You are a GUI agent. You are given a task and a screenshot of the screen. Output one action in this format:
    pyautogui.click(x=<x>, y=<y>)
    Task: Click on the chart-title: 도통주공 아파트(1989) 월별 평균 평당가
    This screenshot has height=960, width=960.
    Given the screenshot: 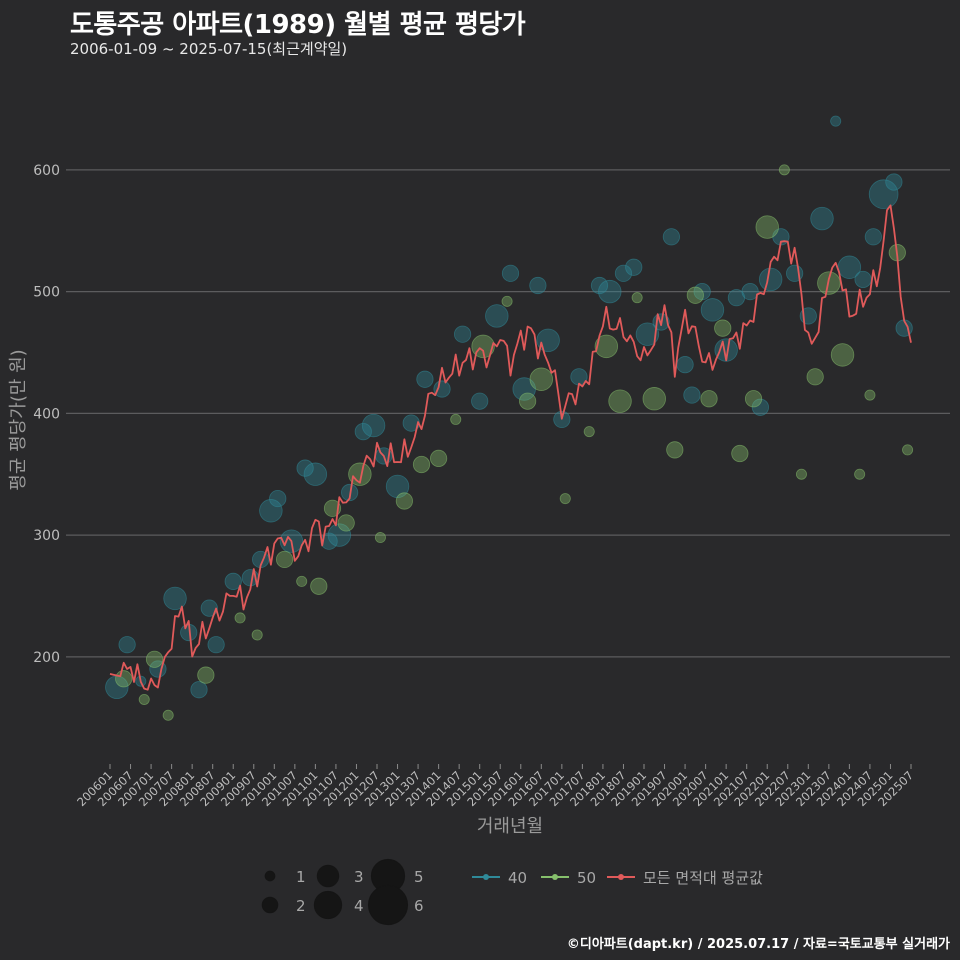 What is the action you would take?
    pyautogui.click(x=298, y=25)
    